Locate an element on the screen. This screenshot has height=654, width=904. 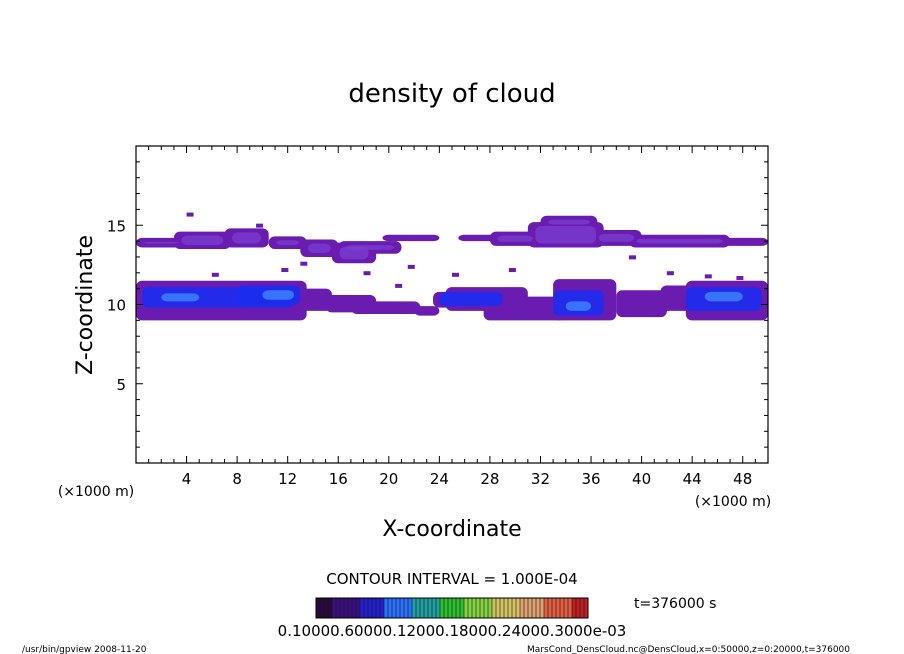
x-unit-left: (×1000 m) is located at coordinates (96, 492).